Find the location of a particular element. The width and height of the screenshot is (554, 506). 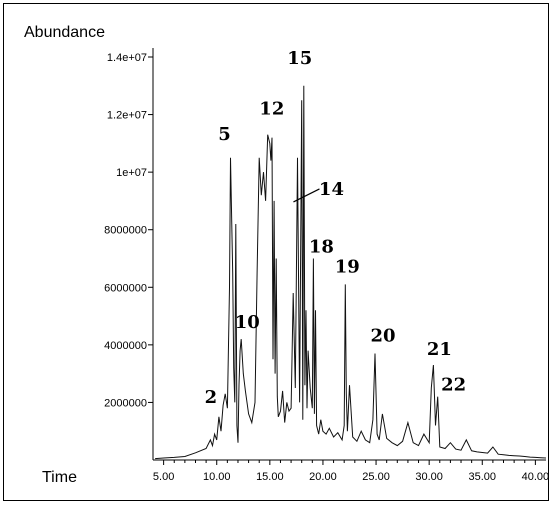

peak-label: 5 is located at coordinates (224, 134).